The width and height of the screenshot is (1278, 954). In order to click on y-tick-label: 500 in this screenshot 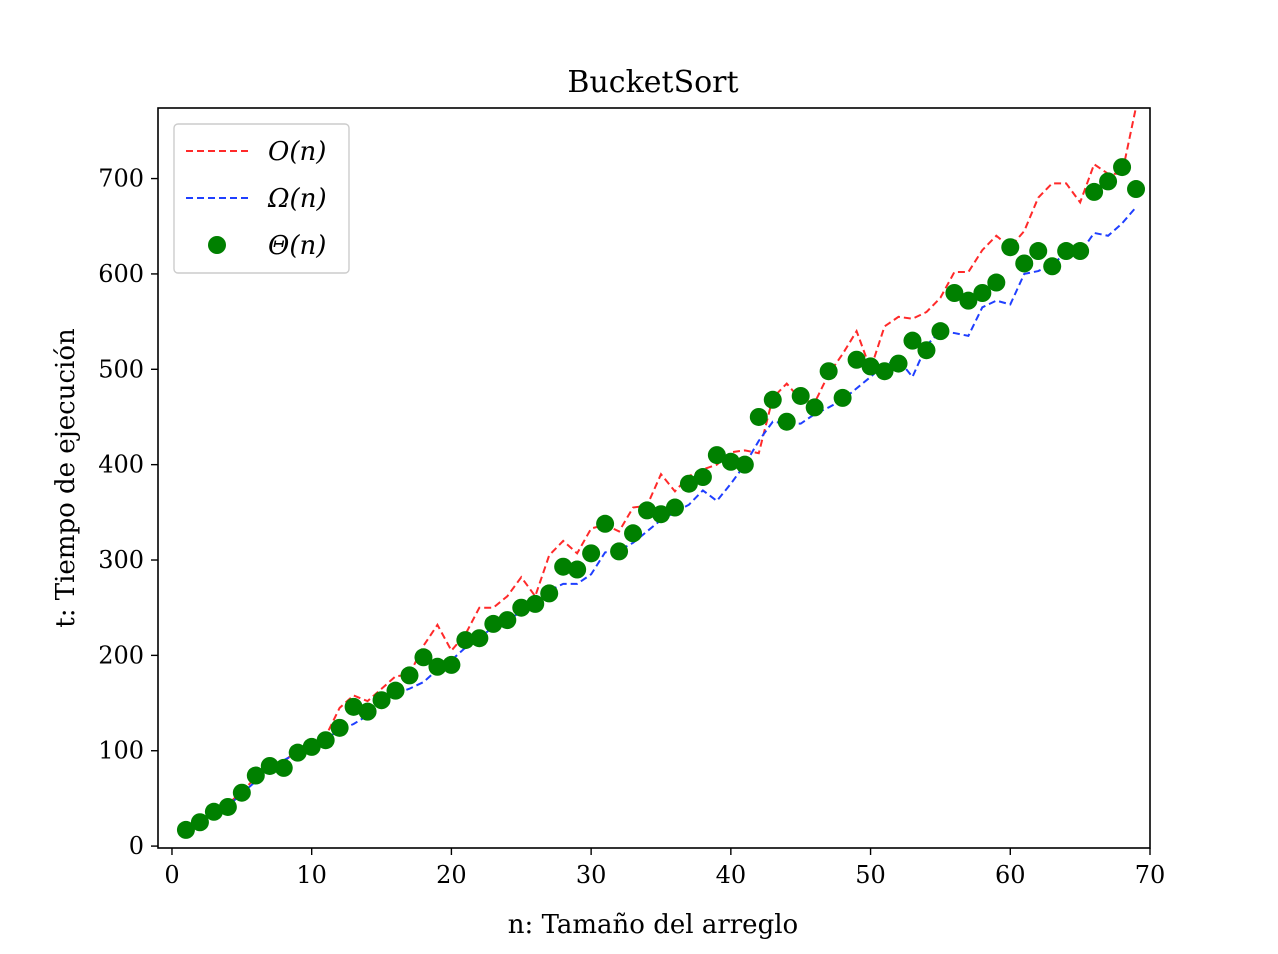, I will do `click(121, 369)`.